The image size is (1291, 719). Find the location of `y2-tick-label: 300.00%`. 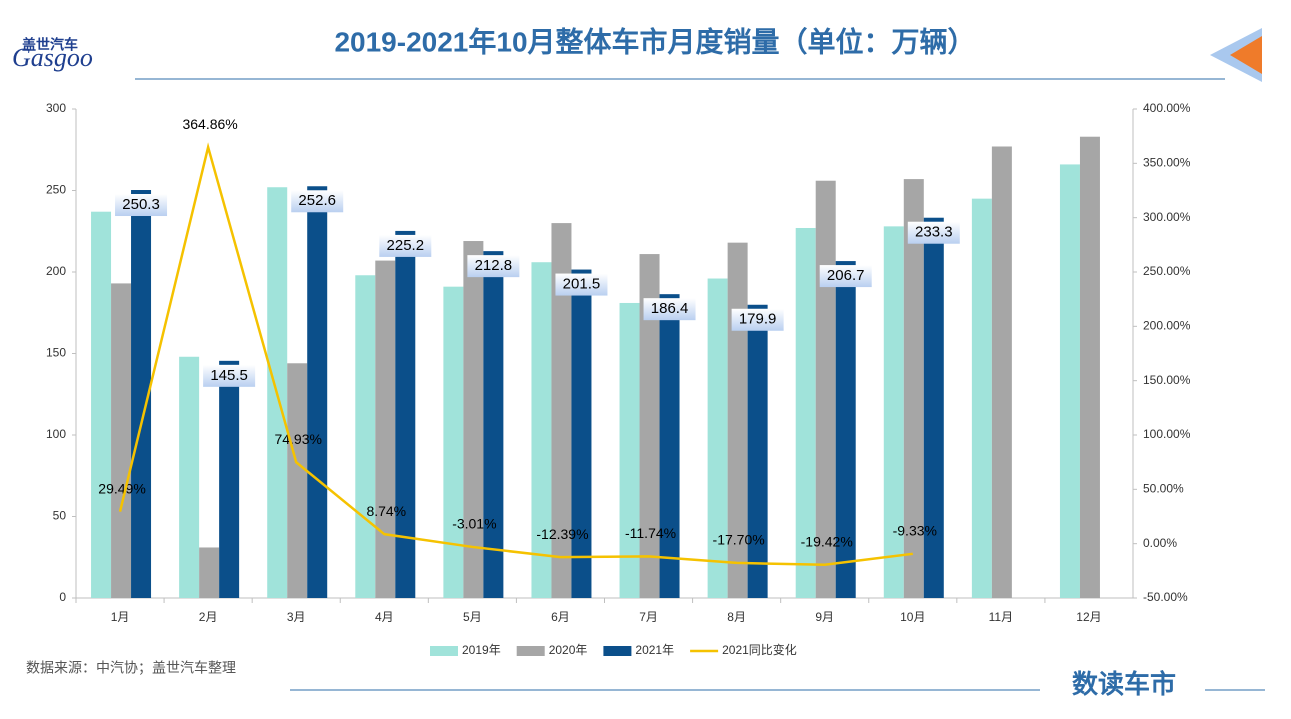

y2-tick-label: 300.00% is located at coordinates (1167, 217).